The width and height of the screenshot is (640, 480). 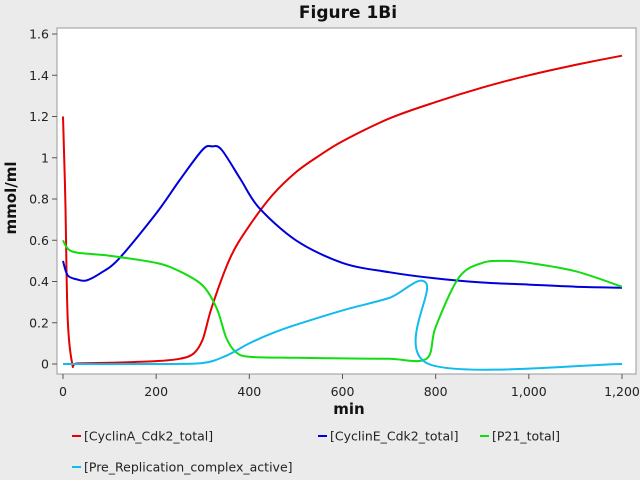 What do you see at coordinates (343, 391) in the screenshot?
I see `x-tick-label: 600` at bounding box center [343, 391].